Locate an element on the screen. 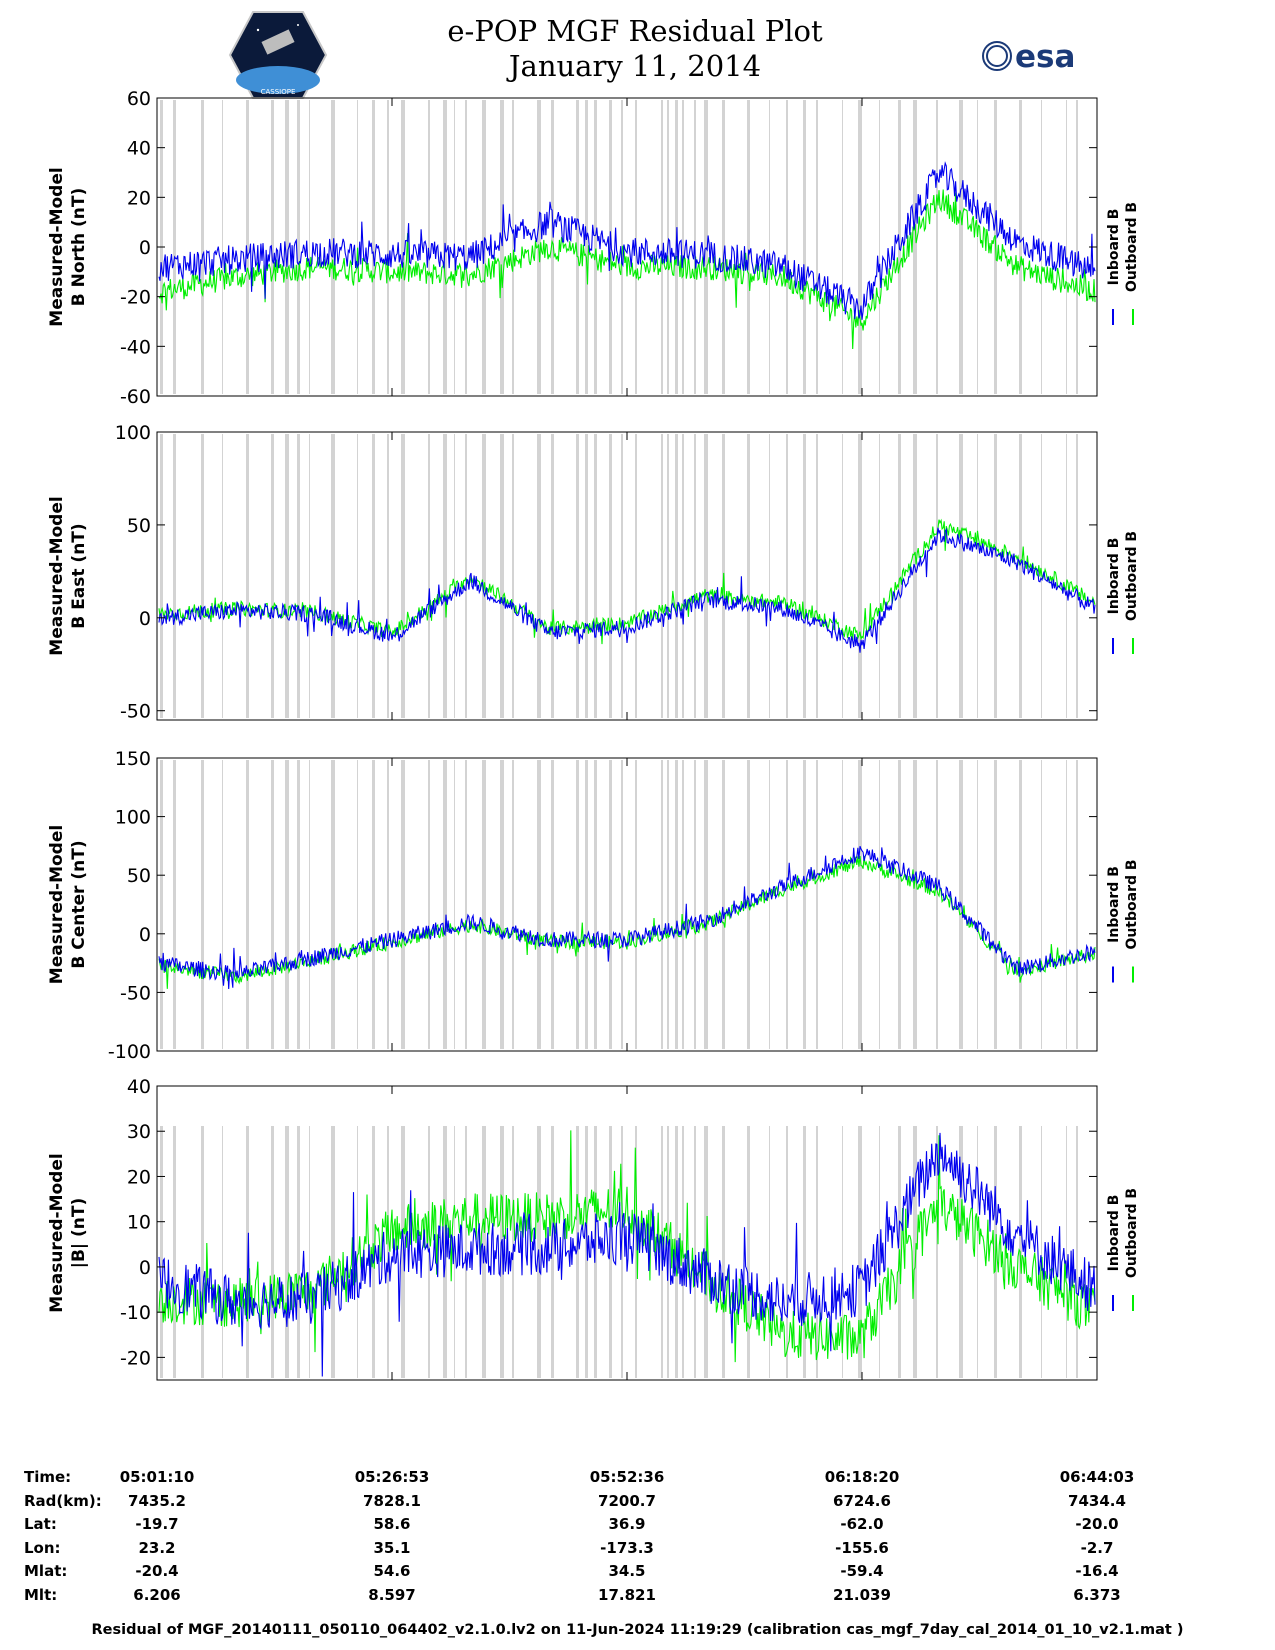  row-label: Mlat: is located at coordinates (46, 1571).